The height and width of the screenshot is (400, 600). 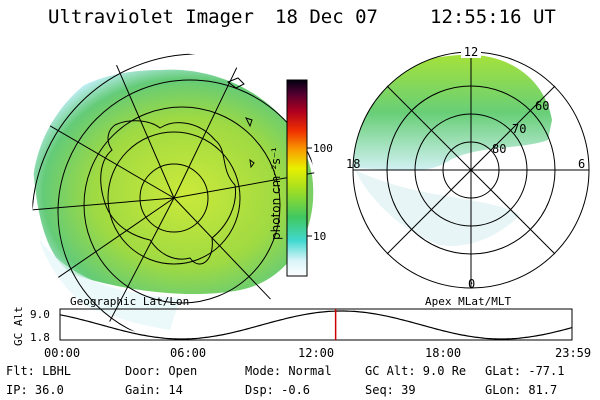 I want to click on status-seq: Seq: 39, so click(x=390, y=390).